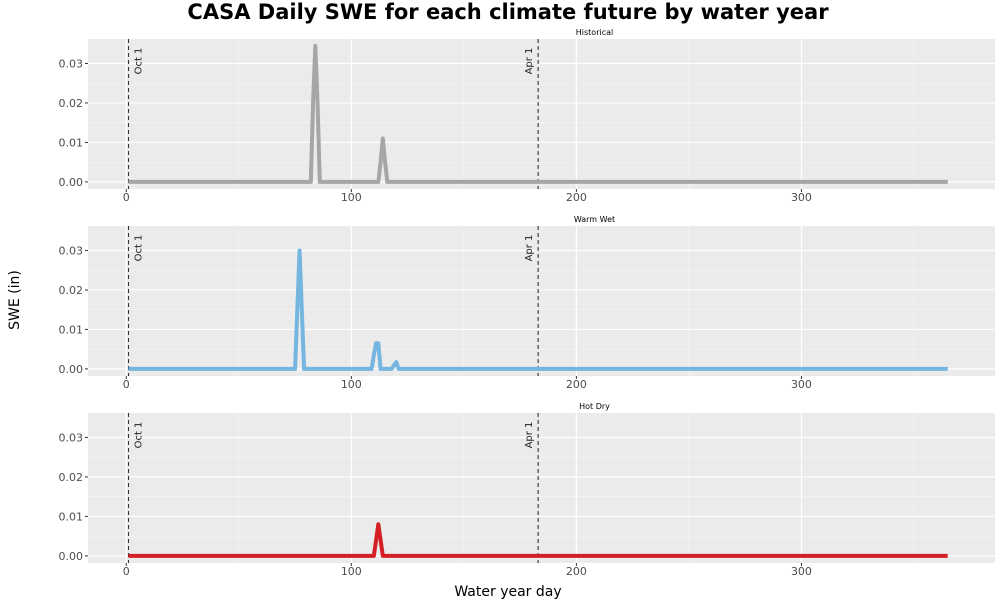  What do you see at coordinates (594, 219) in the screenshot?
I see `facet-label: Warm Wet` at bounding box center [594, 219].